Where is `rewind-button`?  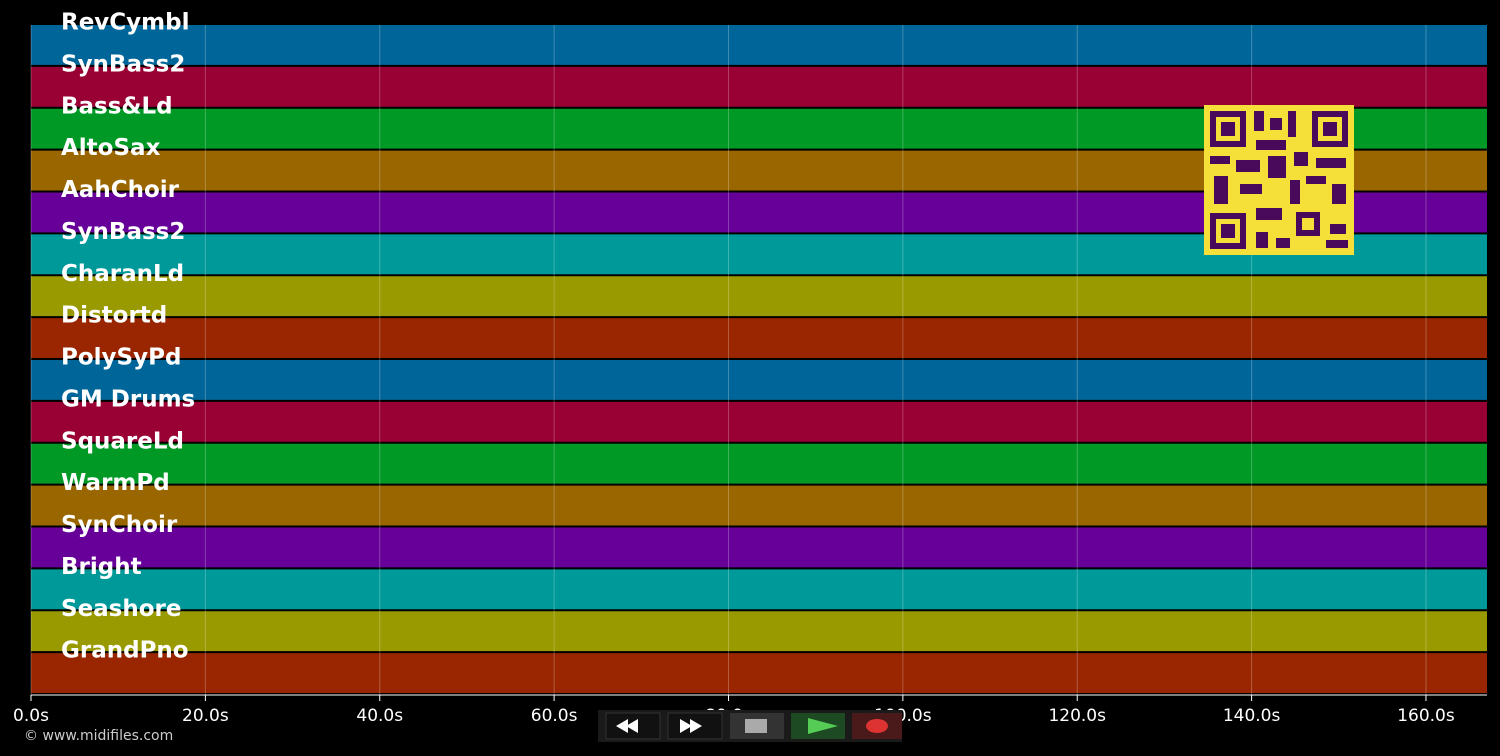 rewind-button is located at coordinates (633, 726).